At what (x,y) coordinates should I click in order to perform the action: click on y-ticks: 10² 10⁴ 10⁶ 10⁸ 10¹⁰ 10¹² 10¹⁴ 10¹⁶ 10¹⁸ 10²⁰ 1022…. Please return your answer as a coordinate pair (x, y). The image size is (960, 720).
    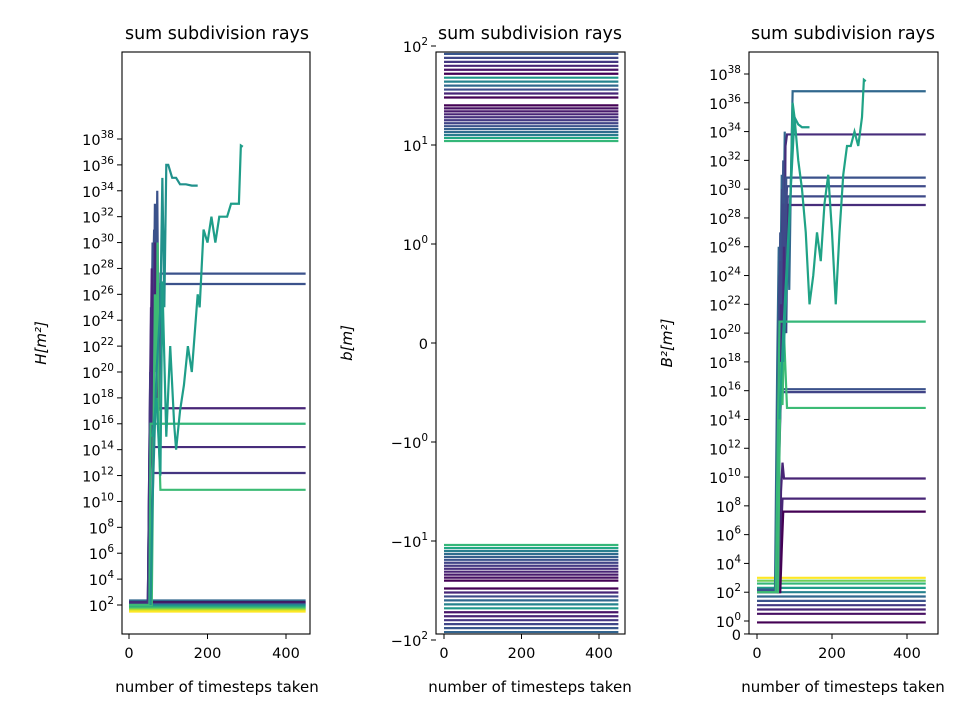
    Looking at the image, I should click on (102, 372).